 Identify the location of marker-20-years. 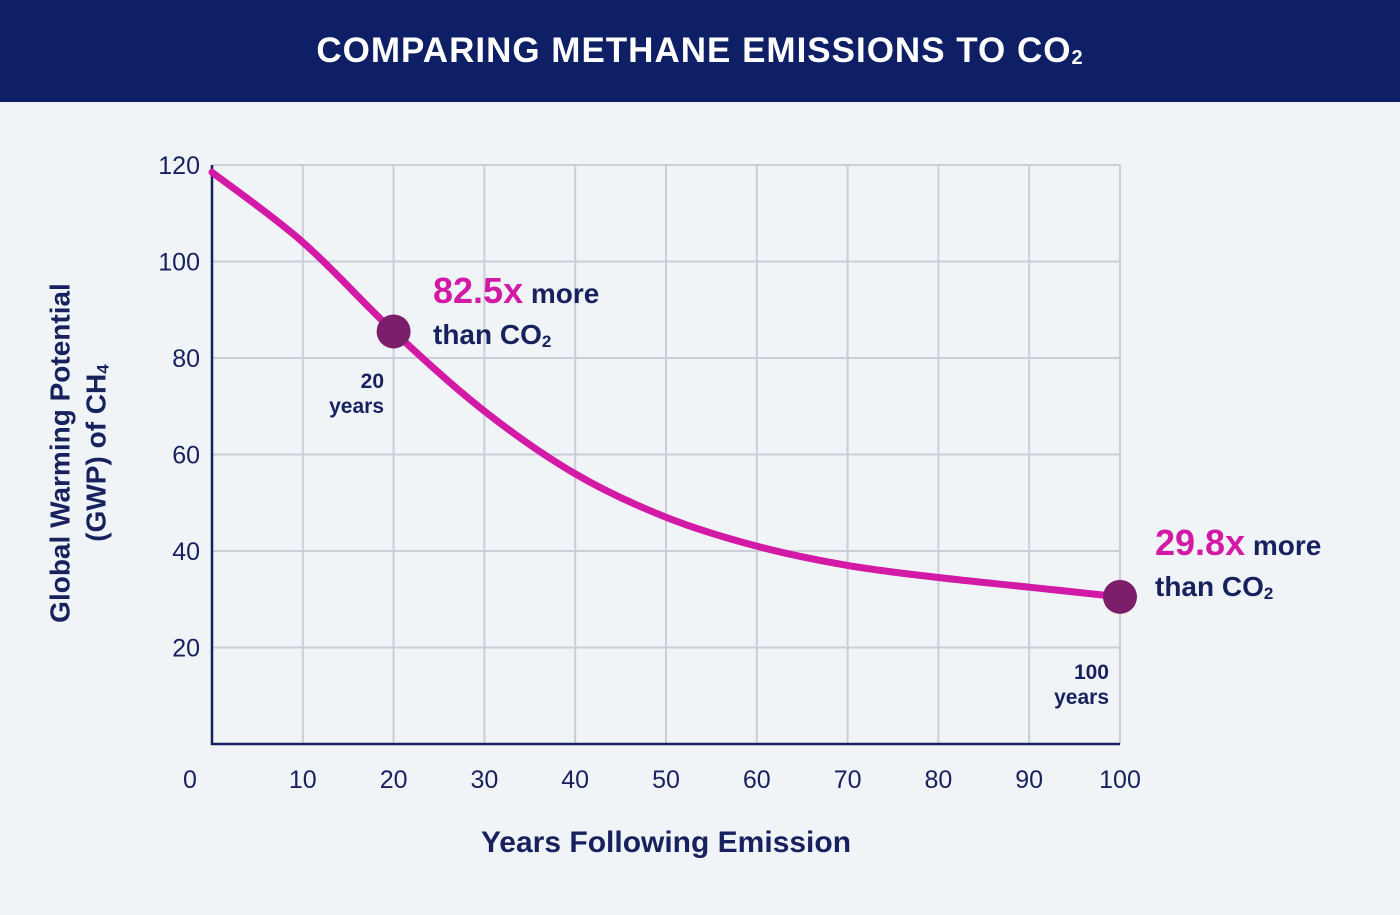
(393, 331).